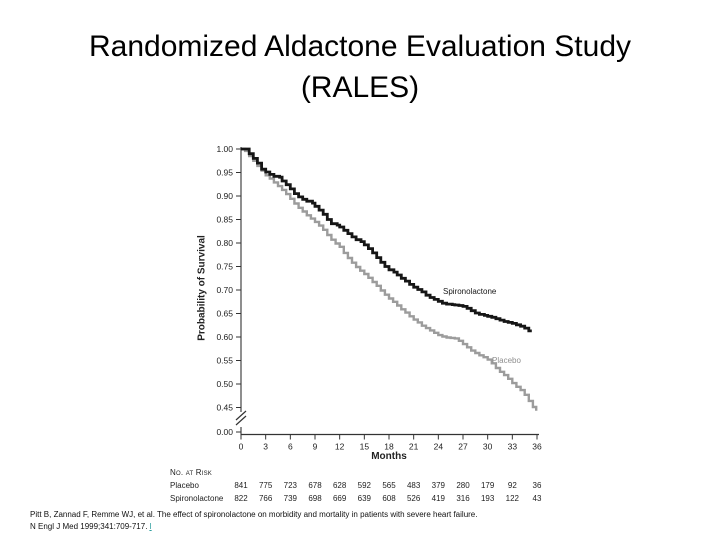  I want to click on risk-value: 698, so click(315, 498).